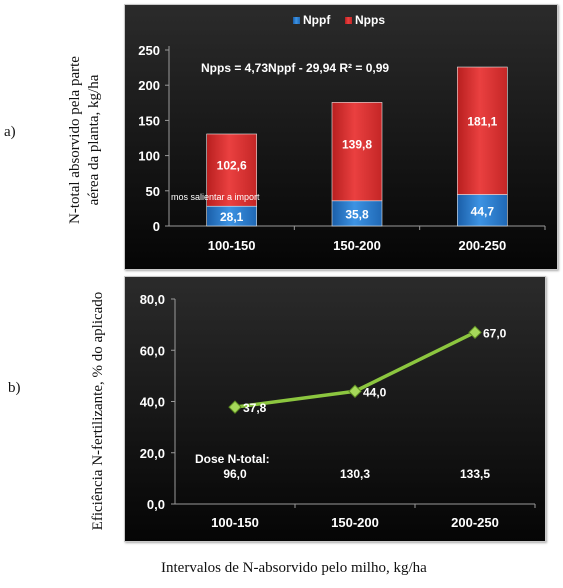 The width and height of the screenshot is (563, 588). What do you see at coordinates (317, 20) in the screenshot?
I see `chart-a-legend-label: Nppf` at bounding box center [317, 20].